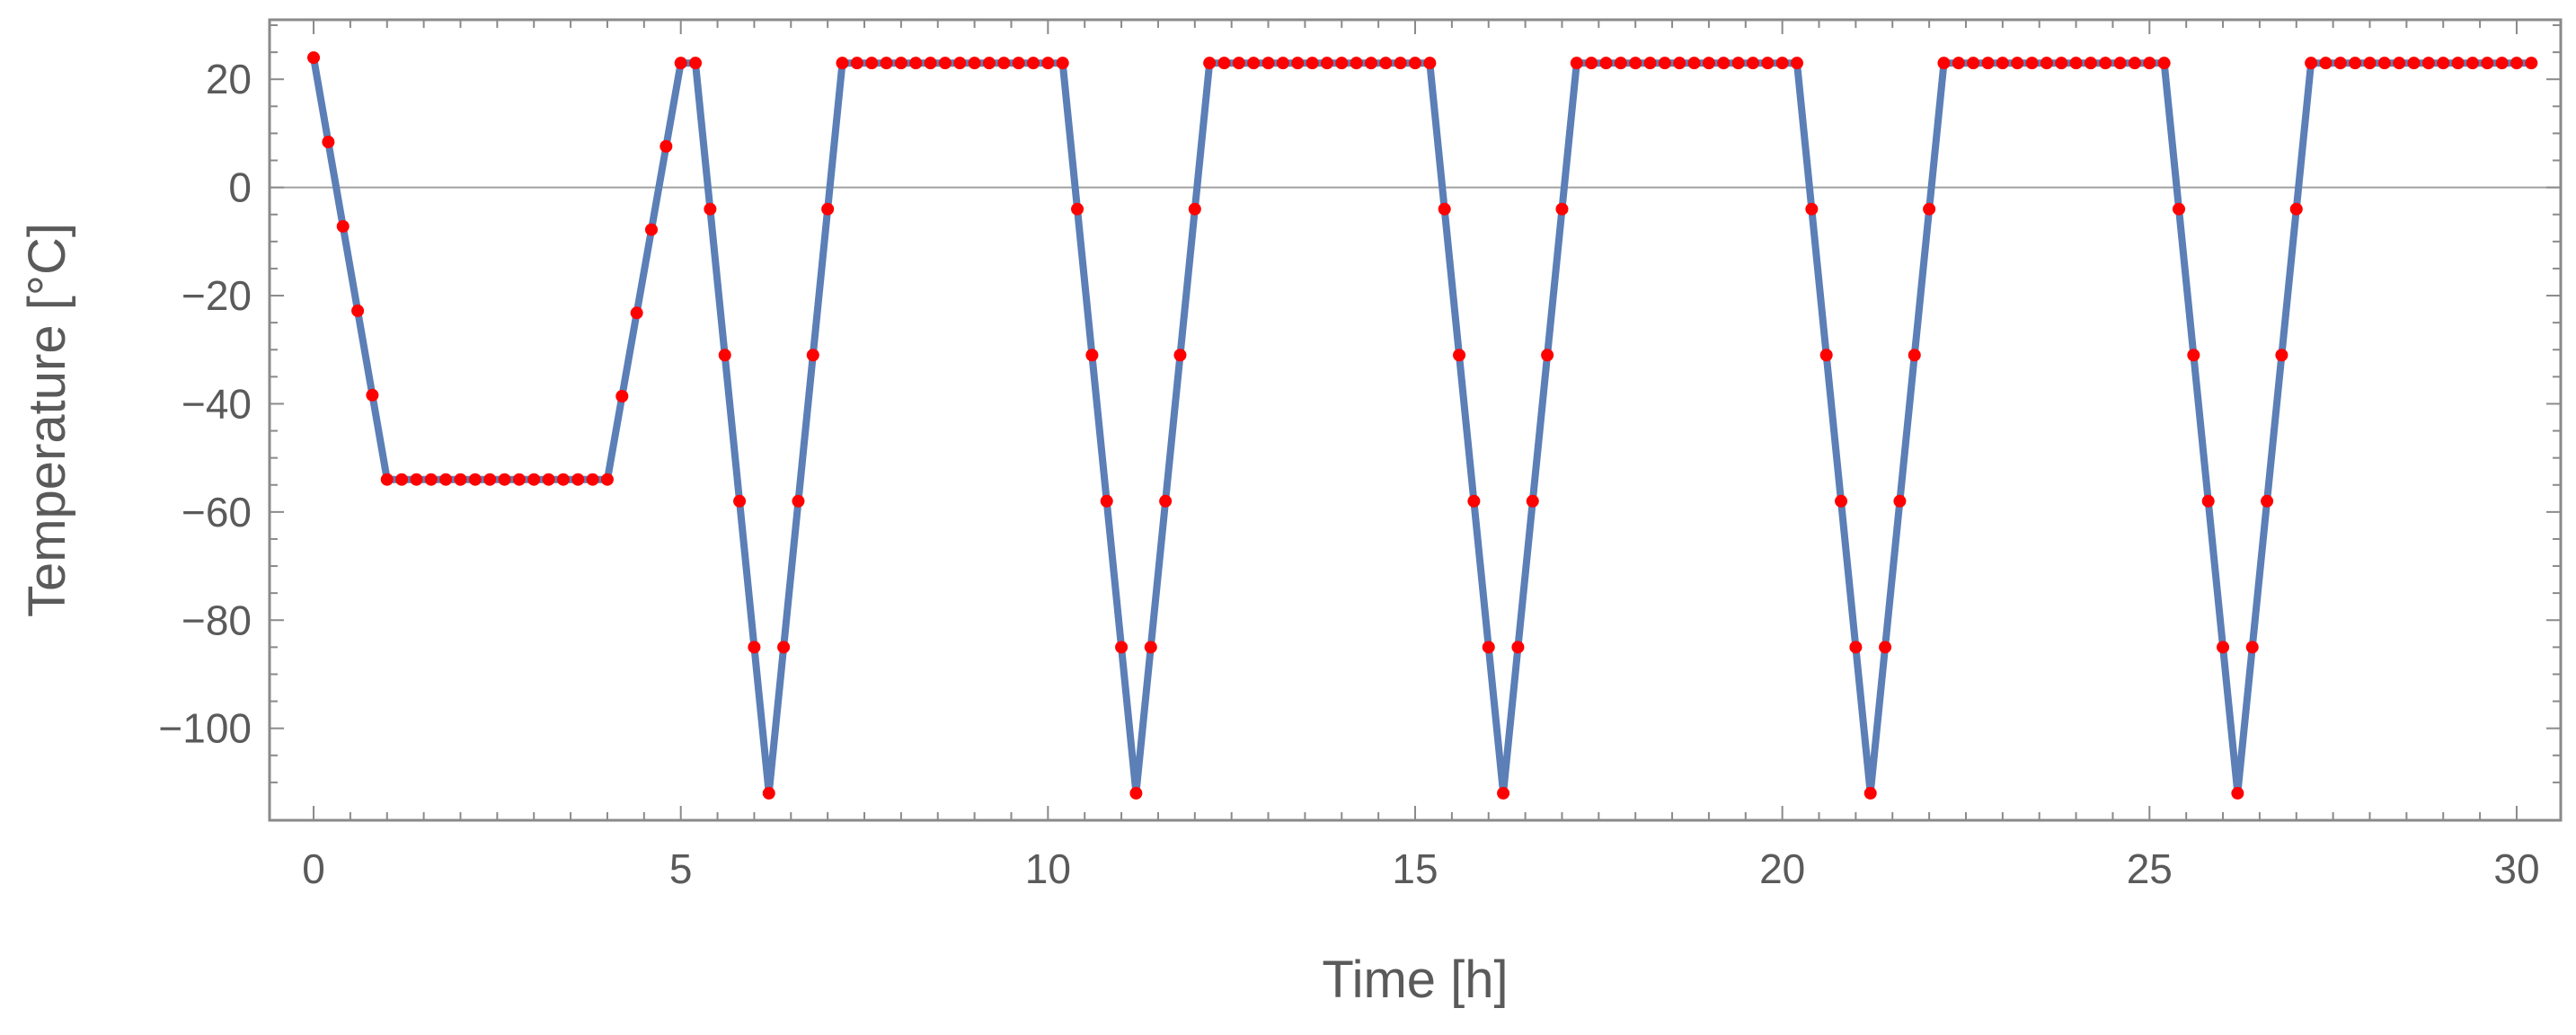  What do you see at coordinates (1782, 868) in the screenshot?
I see `x-tick-label: 20` at bounding box center [1782, 868].